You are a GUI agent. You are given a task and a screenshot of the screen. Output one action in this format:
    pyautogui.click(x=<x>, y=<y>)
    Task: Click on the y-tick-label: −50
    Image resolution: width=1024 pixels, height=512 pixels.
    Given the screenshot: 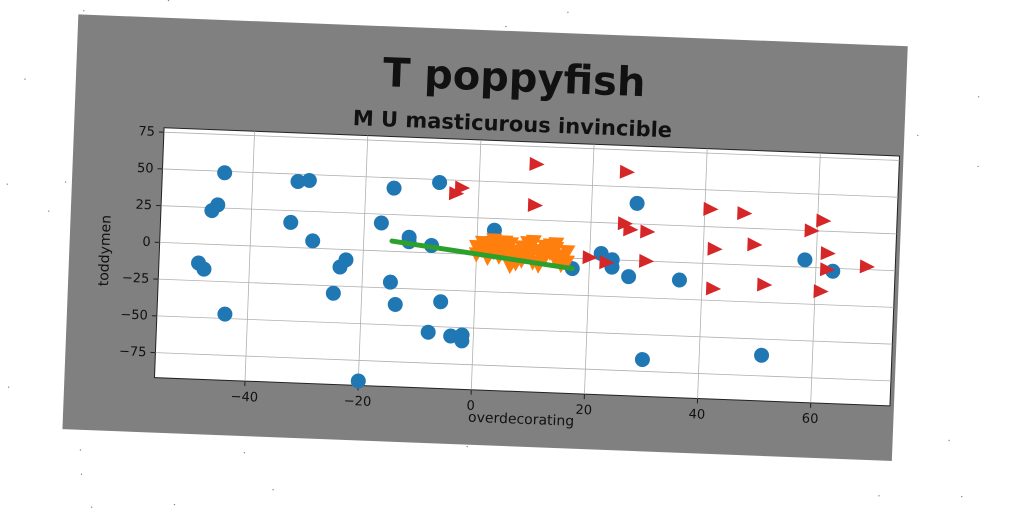 What is the action you would take?
    pyautogui.click(x=134, y=315)
    